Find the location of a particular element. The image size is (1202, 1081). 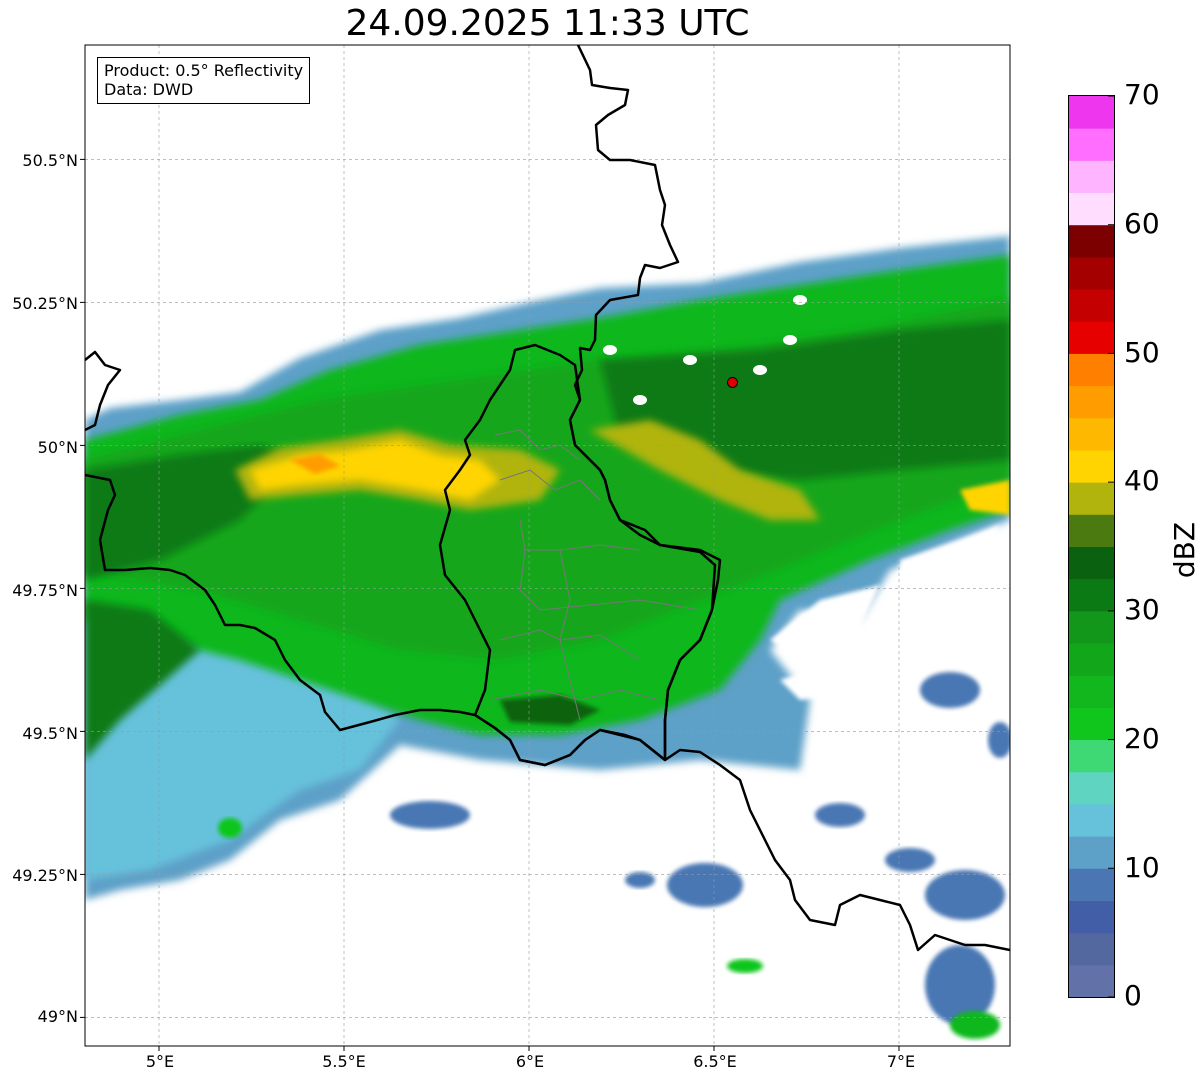

lat-tick-label: 49°N is located at coordinates (57, 1016).